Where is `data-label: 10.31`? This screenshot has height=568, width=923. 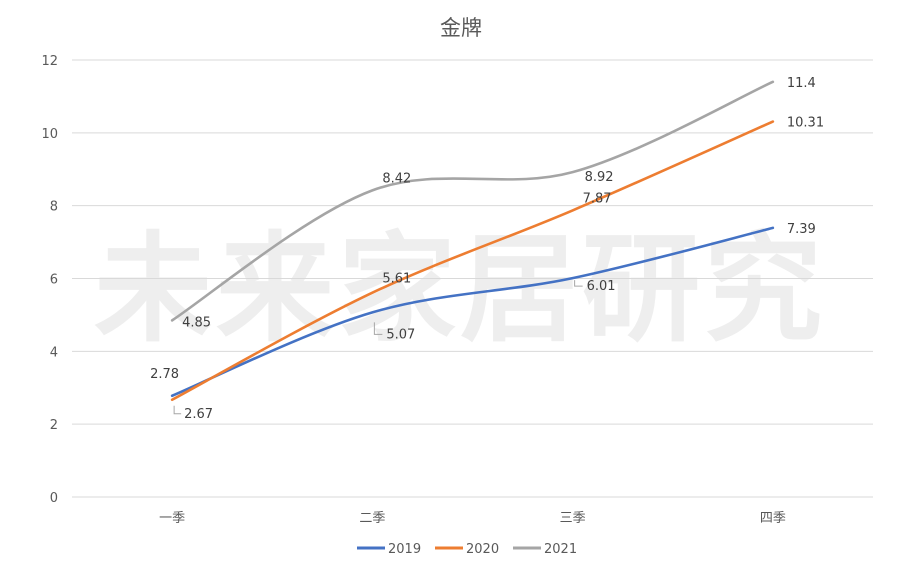
data-label: 10.31 is located at coordinates (805, 123).